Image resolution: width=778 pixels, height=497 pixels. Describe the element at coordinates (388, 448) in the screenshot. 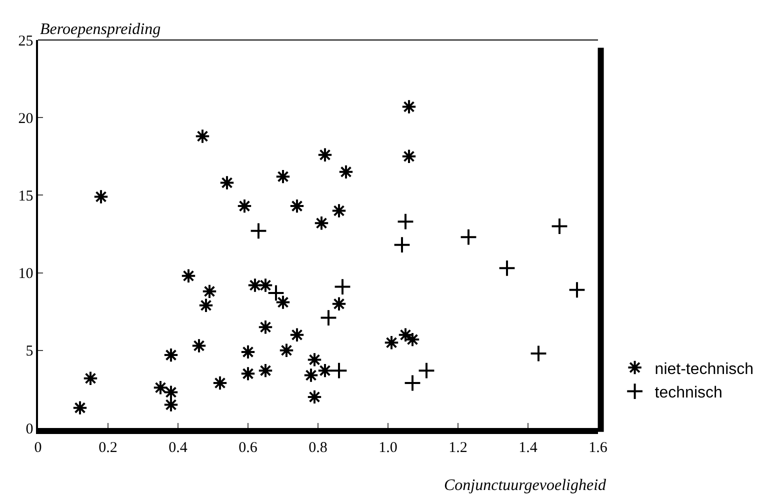

I see `x-tick-label: 1.0` at that location.